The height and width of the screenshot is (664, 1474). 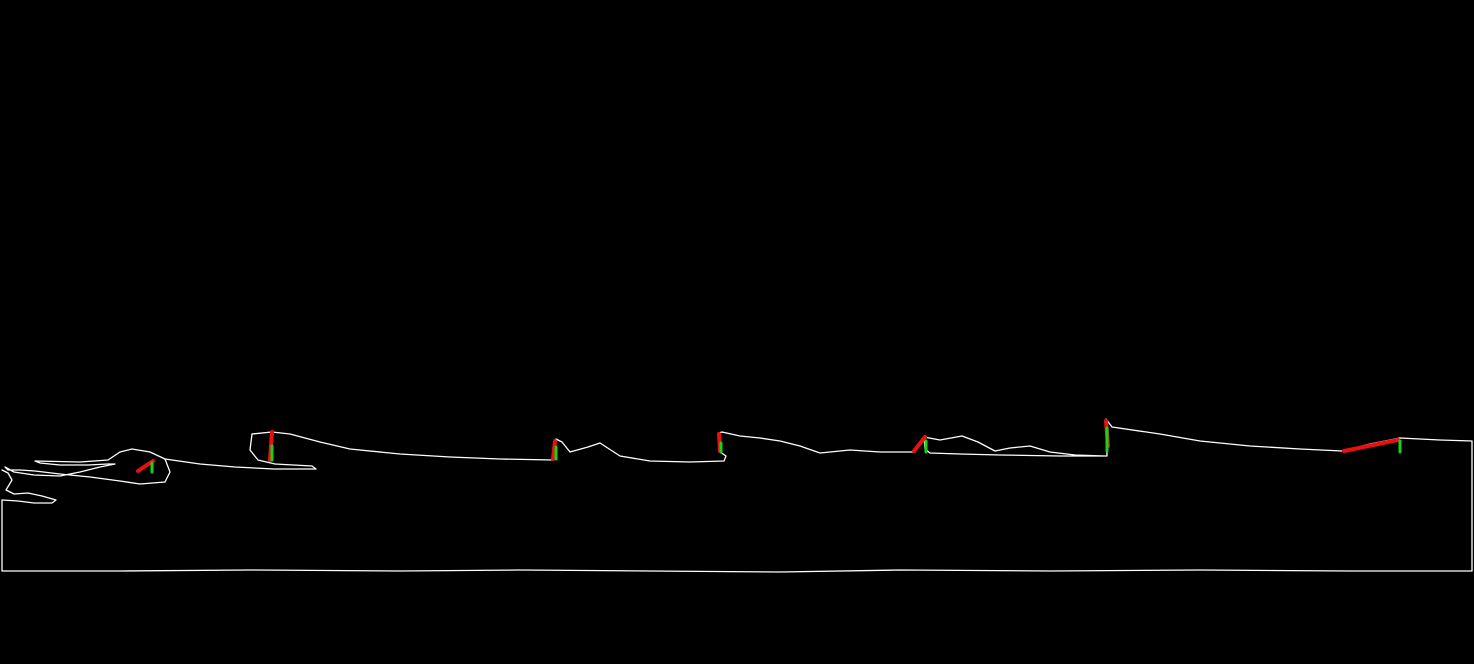 What do you see at coordinates (87, 466) in the screenshot?
I see `left-upper-strip-outline` at bounding box center [87, 466].